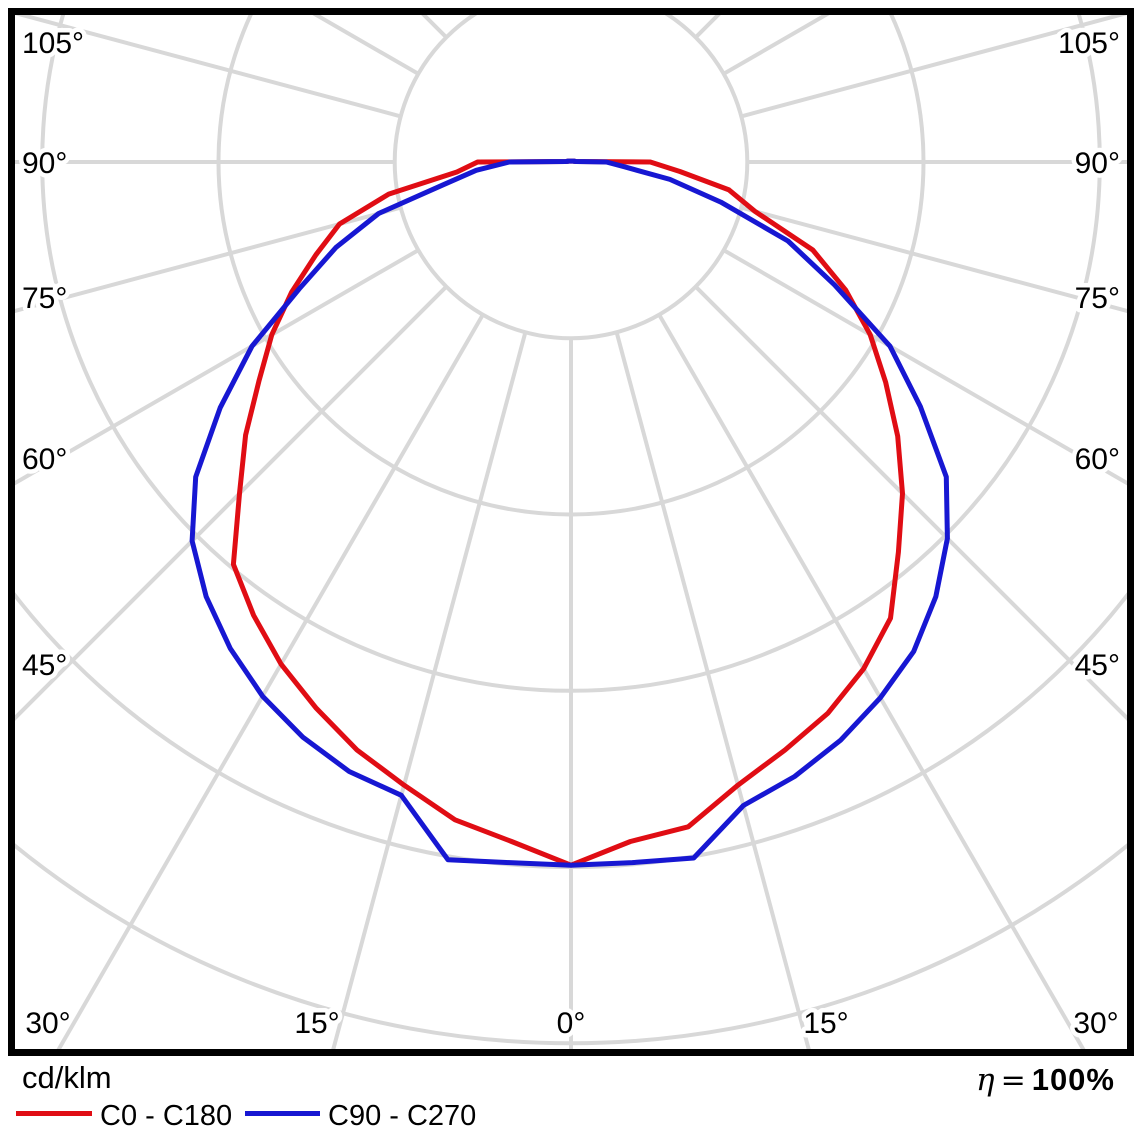  Describe the element at coordinates (402, 1116) in the screenshot. I see `legend-label-c90-c270: C90 - C270` at that location.